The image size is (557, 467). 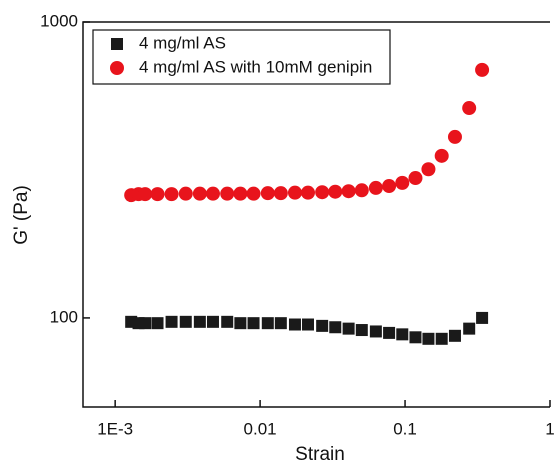 What do you see at coordinates (182, 42) in the screenshot?
I see `legend-label: 4 mg/ml AS` at bounding box center [182, 42].